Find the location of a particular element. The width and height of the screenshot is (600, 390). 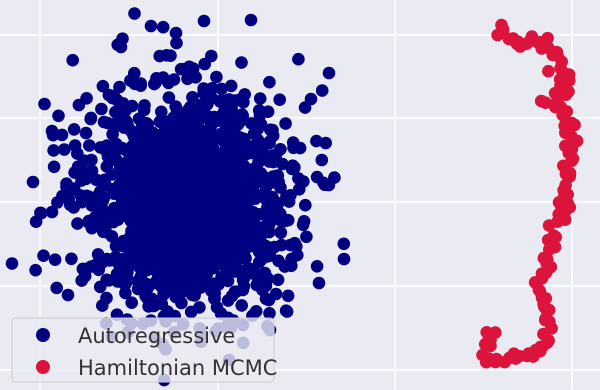

legend-marker-autoregressive is located at coordinates (43, 335).